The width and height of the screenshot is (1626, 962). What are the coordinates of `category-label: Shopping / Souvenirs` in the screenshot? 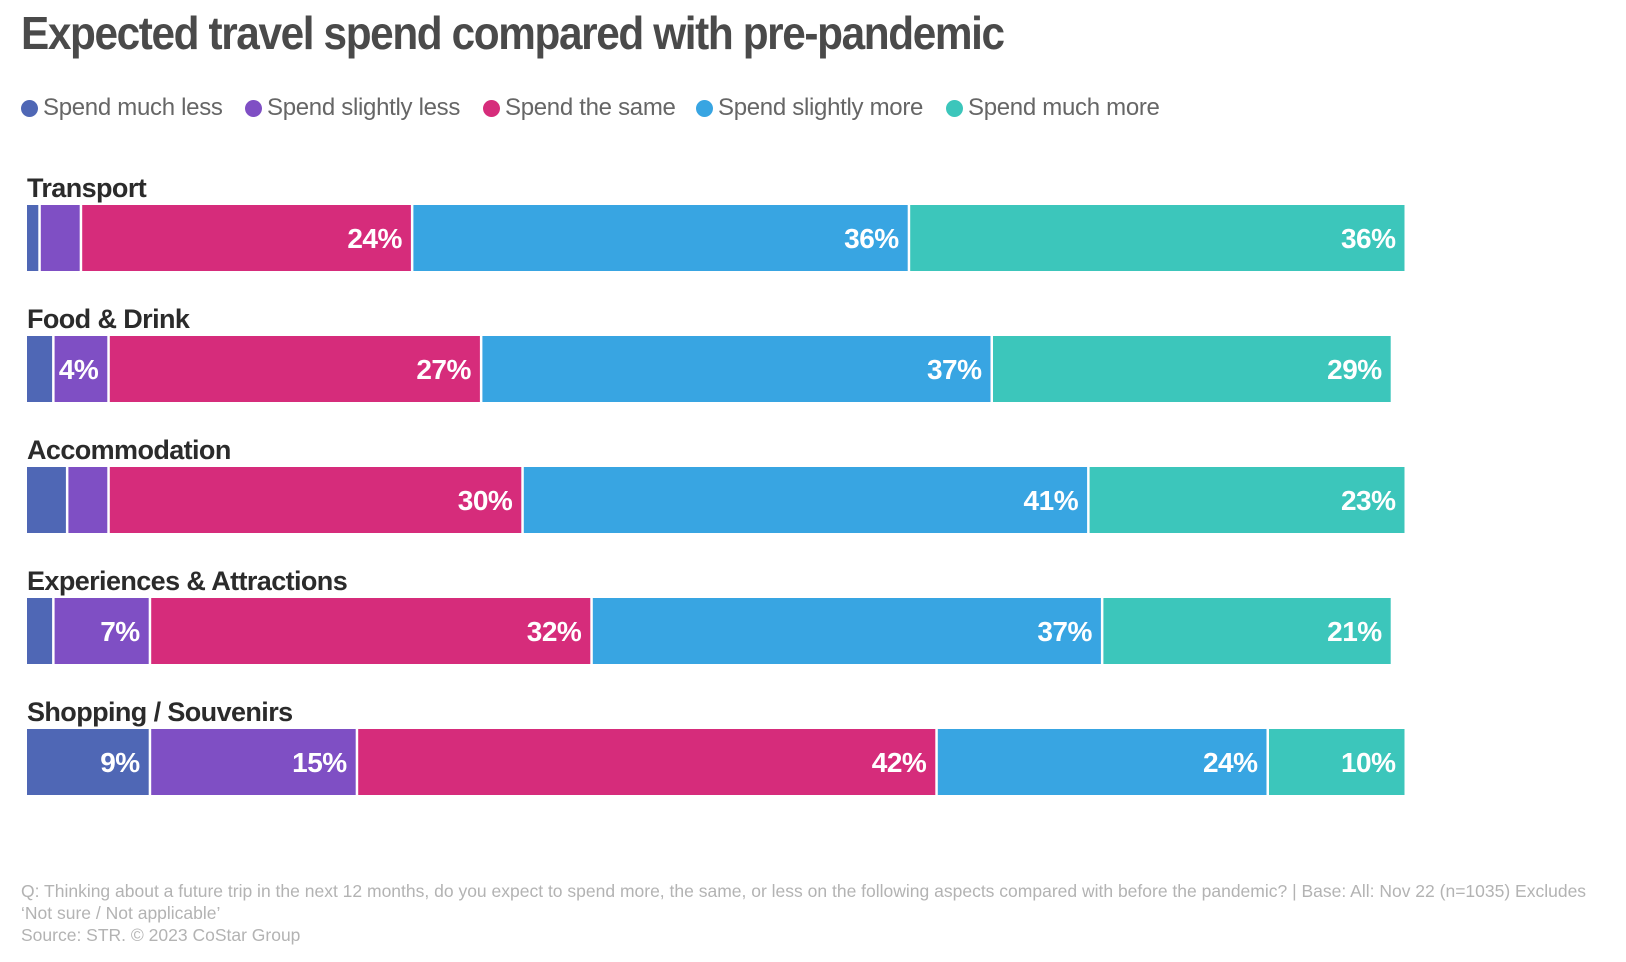 It's located at (160, 712).